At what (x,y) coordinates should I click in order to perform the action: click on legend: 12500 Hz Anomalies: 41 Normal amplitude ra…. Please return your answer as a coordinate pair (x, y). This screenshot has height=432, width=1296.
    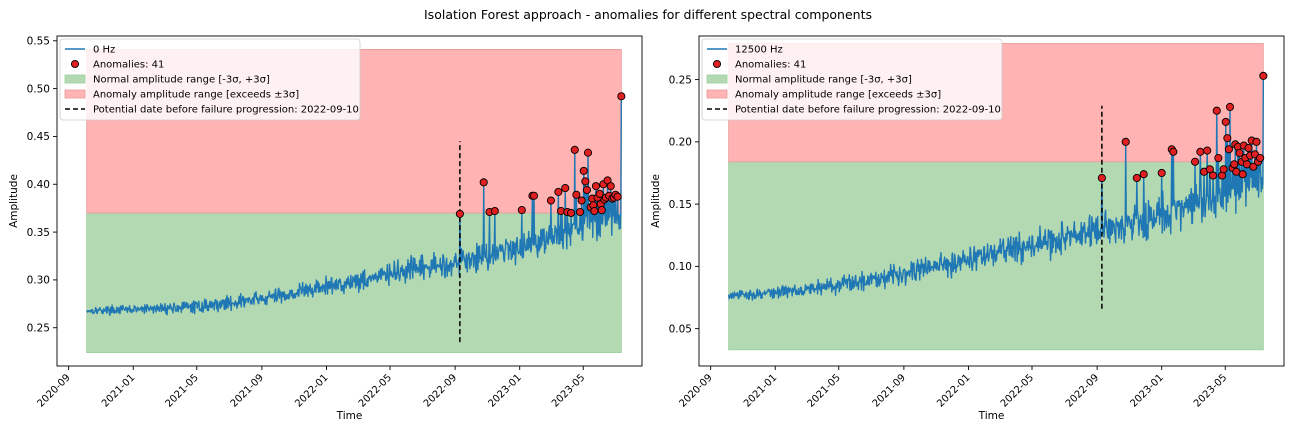
    Looking at the image, I should click on (852, 79).